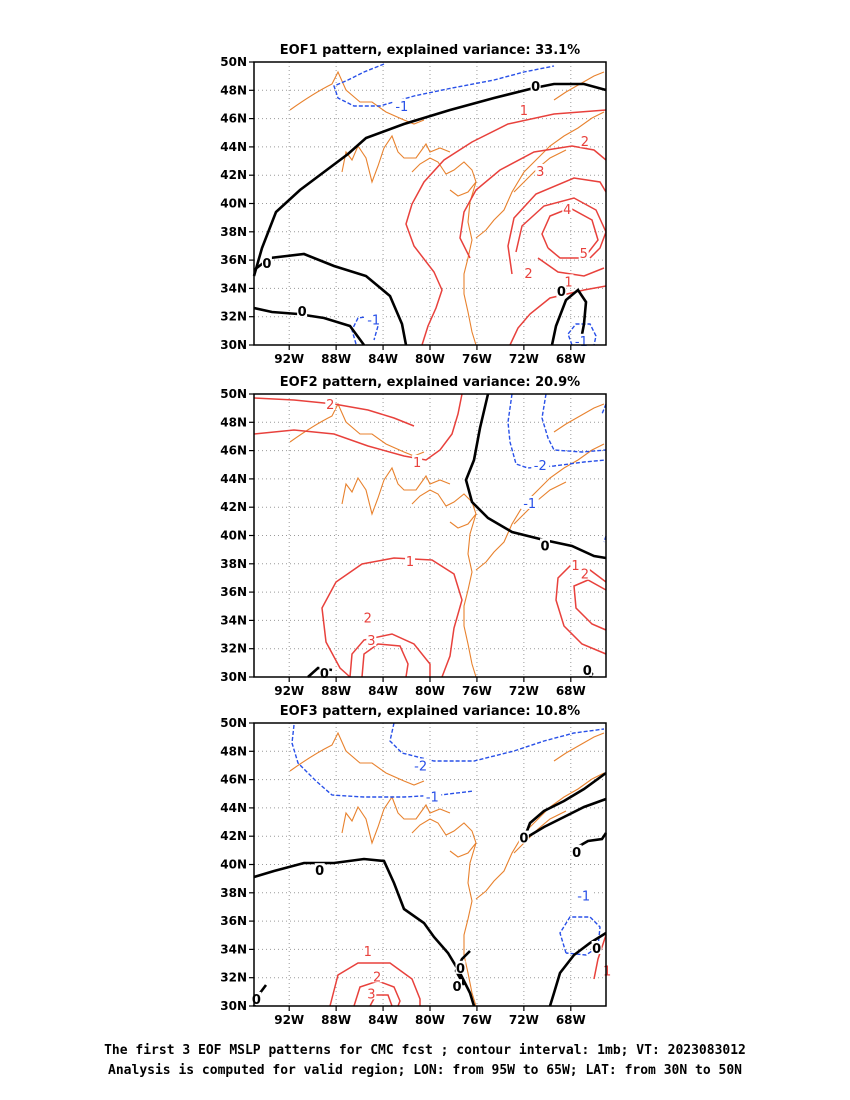  I want to click on y-tick-label: 46N, so click(233, 780).